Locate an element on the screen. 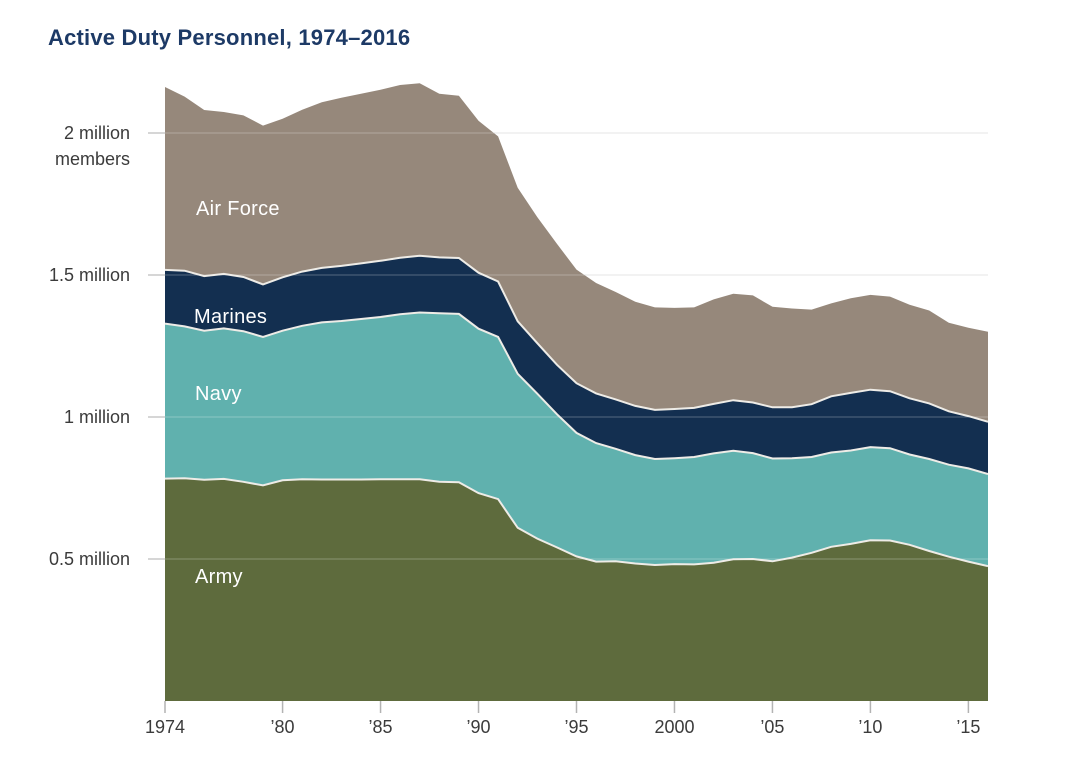 The image size is (1080, 766). x-axis-label: ’05 is located at coordinates (772, 727).